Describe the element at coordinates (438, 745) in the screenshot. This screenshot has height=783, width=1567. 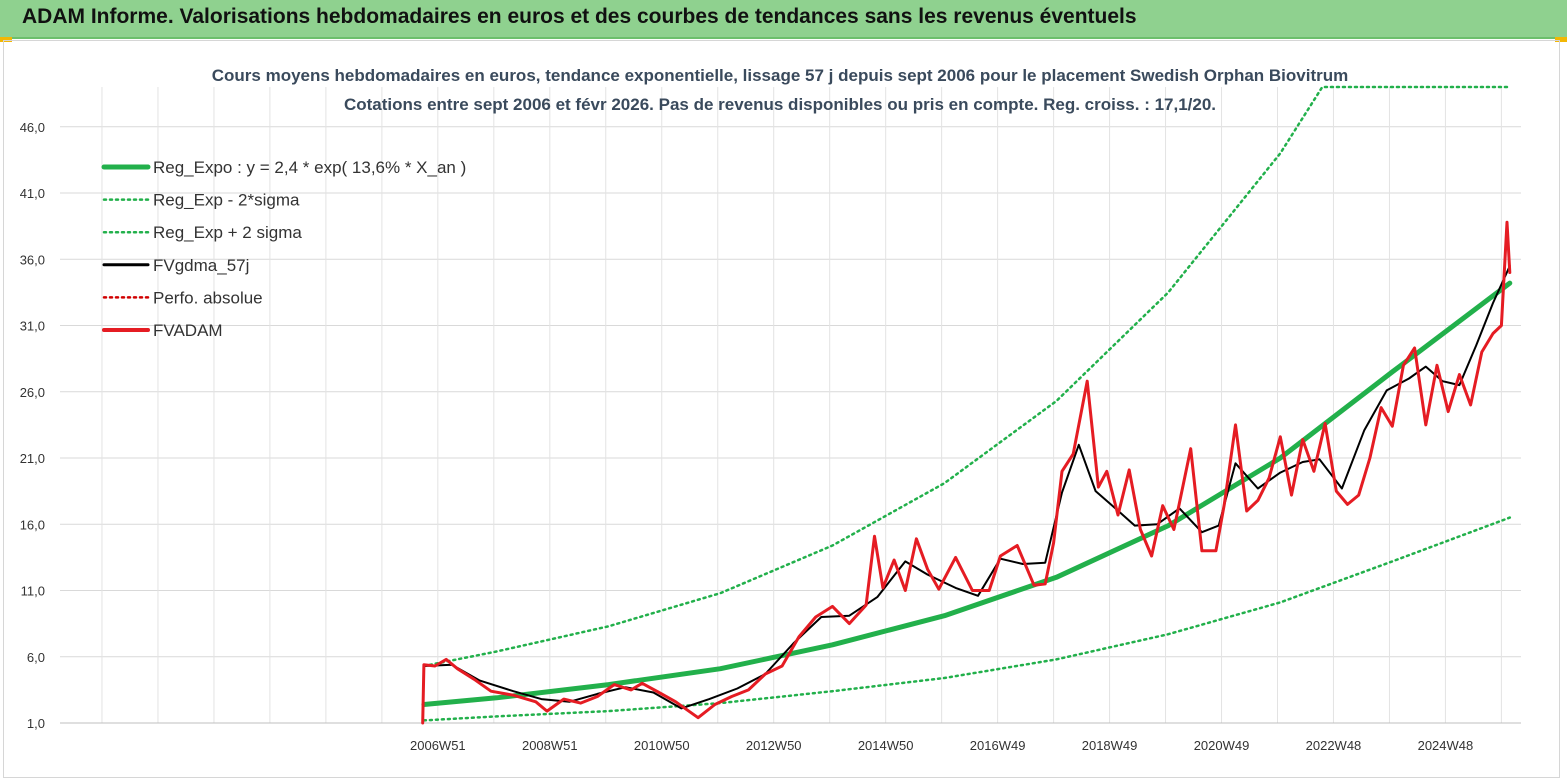
I see `x-tick-label: 2006W51` at that location.